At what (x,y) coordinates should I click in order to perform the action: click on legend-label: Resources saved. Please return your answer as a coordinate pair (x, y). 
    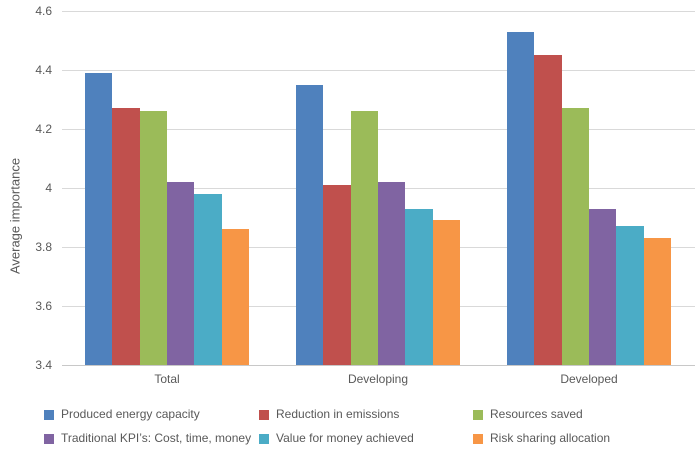
    Looking at the image, I should click on (536, 414).